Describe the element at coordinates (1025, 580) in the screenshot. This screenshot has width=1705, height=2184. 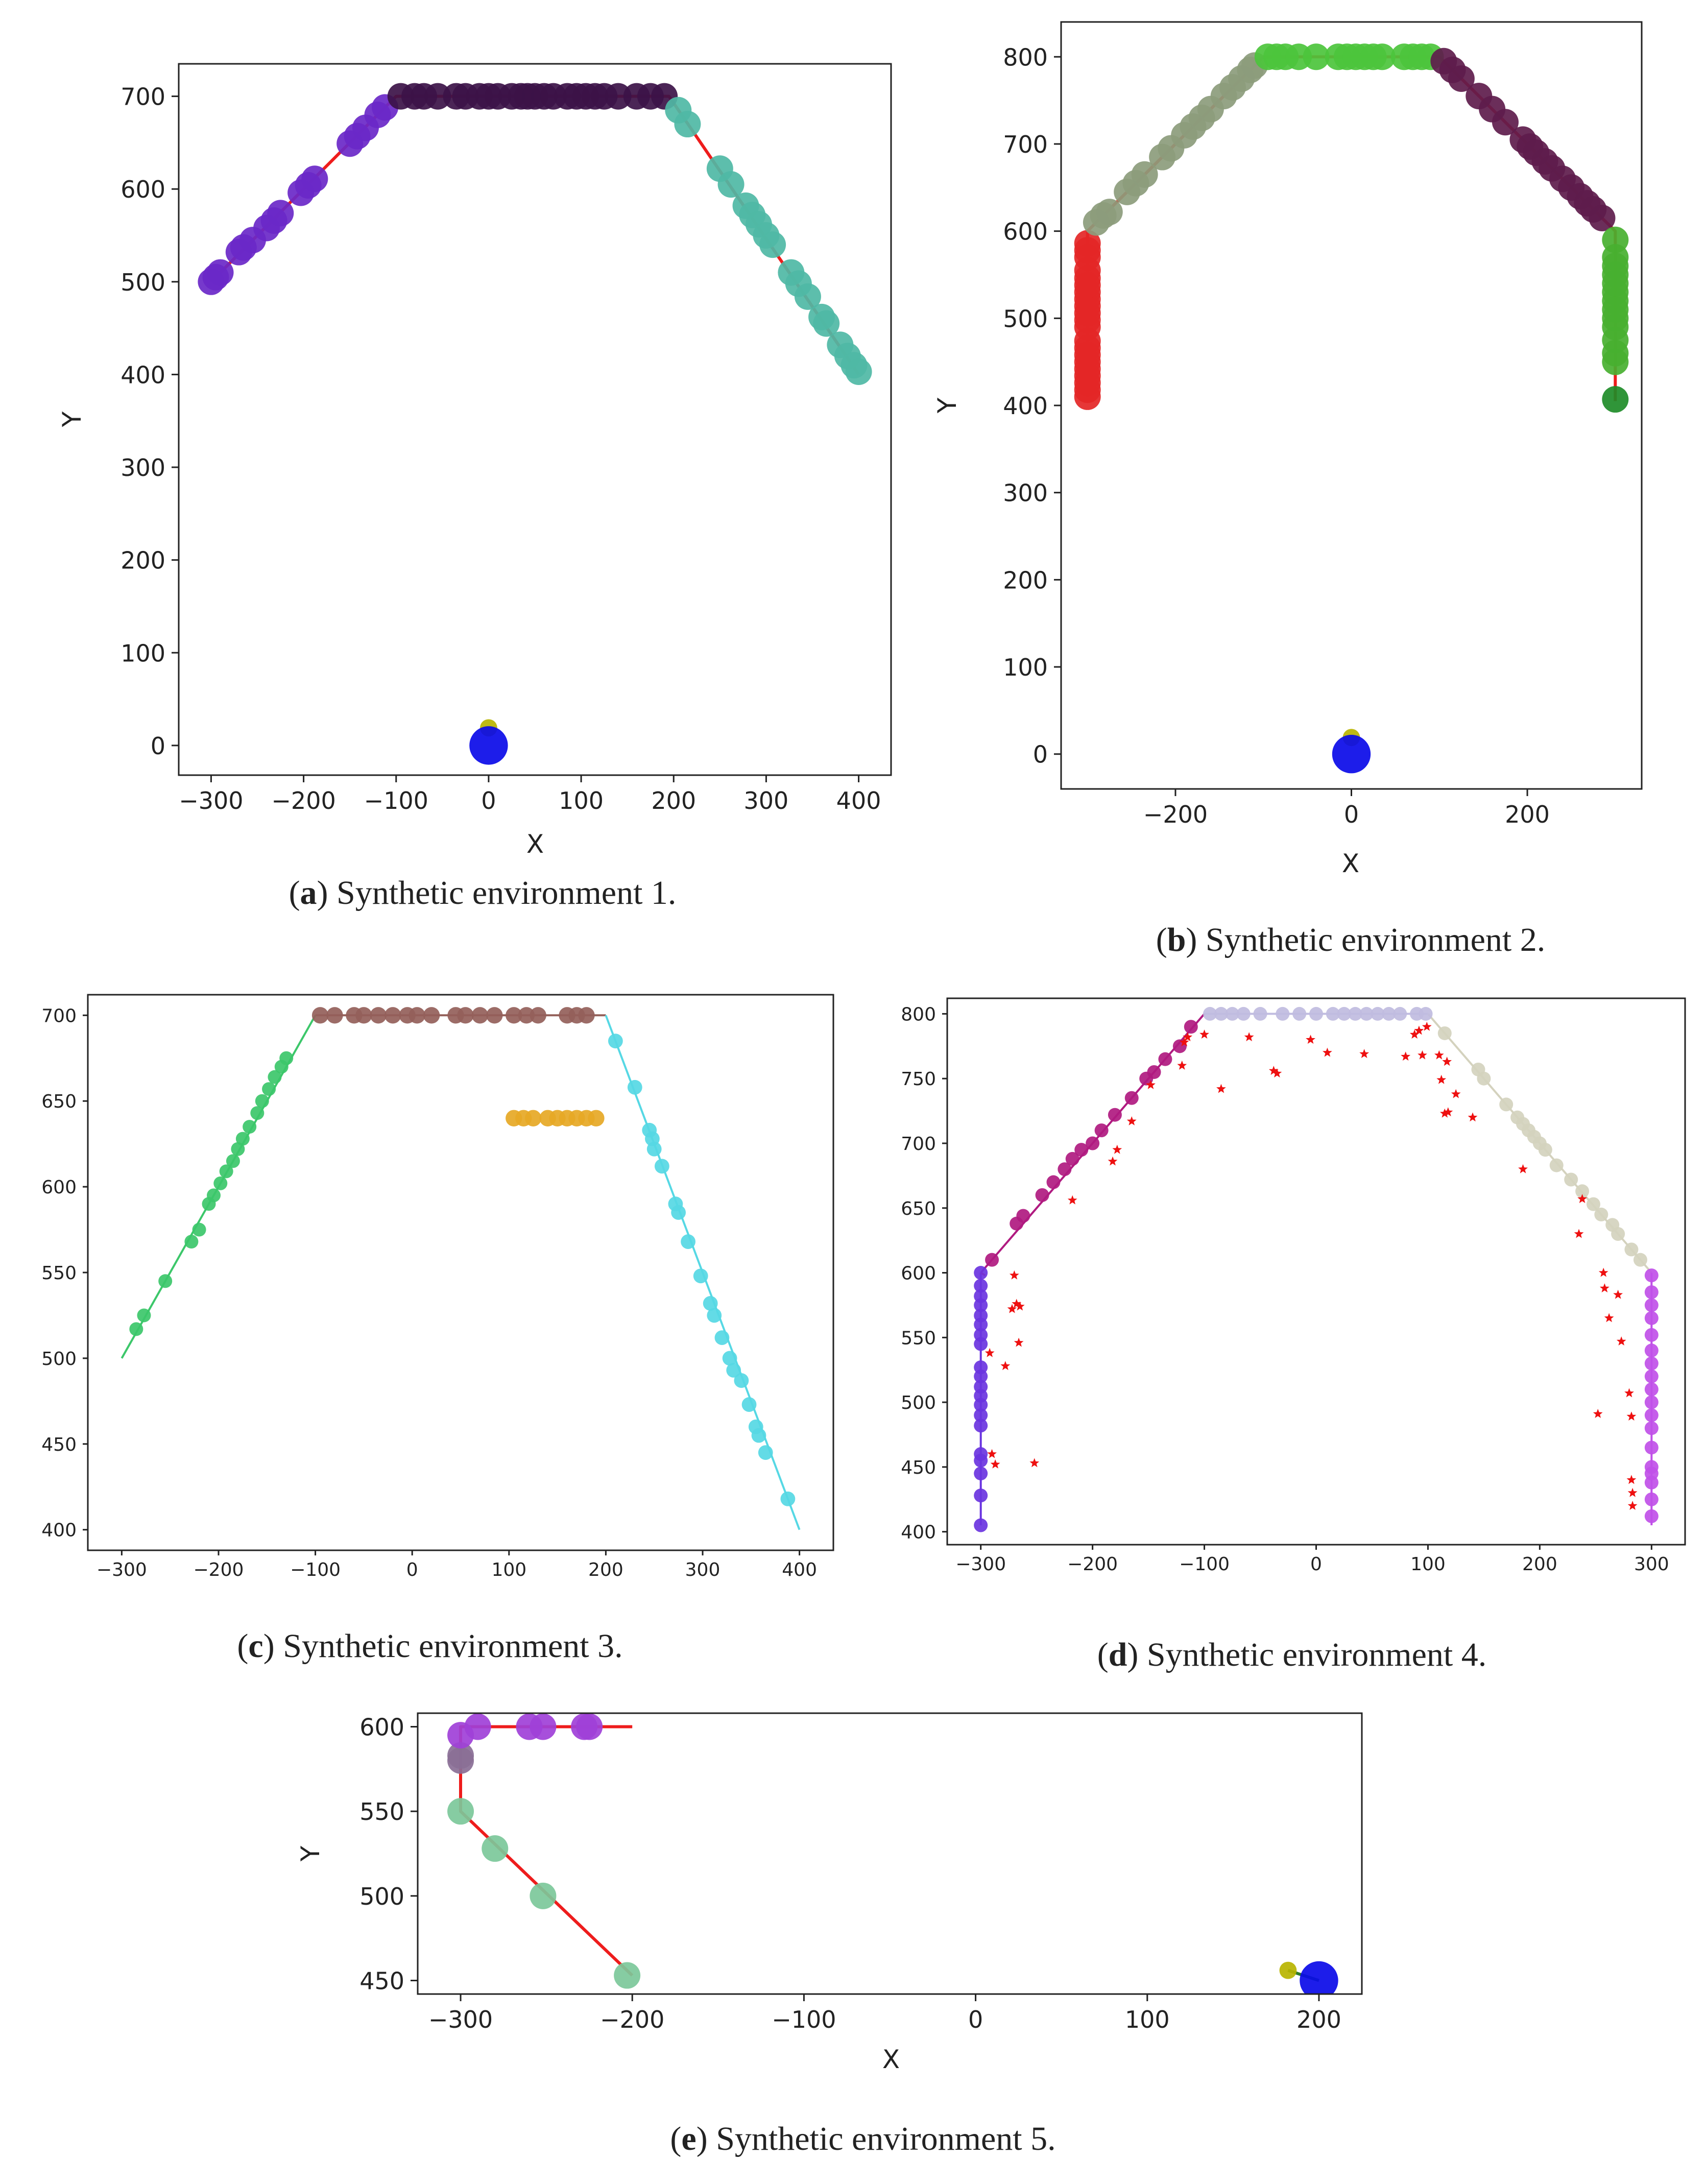
I see `y-tick-label: 200` at that location.